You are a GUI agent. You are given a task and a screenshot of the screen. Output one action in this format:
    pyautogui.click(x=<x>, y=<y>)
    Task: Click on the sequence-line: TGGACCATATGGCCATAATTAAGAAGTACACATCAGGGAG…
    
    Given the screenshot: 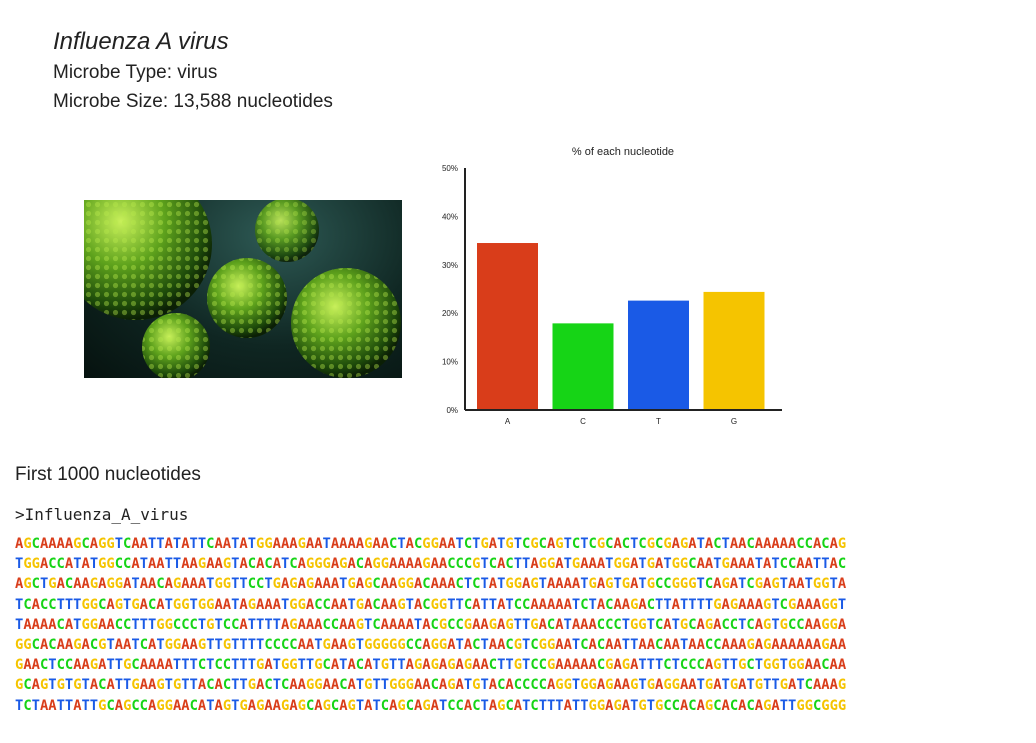 What is the action you would take?
    pyautogui.click(x=431, y=564)
    